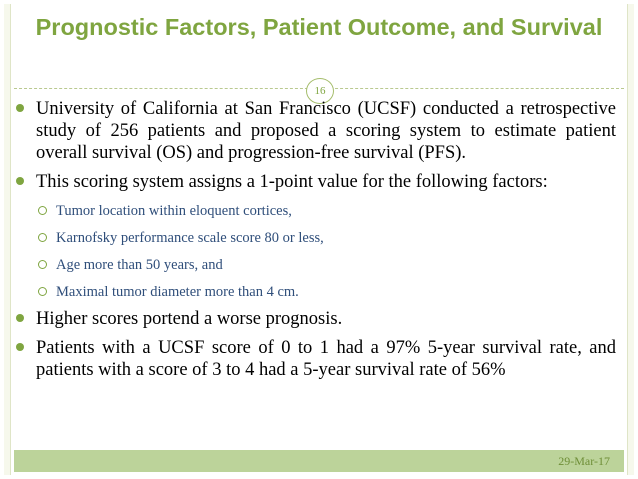  Describe the element at coordinates (315, 292) in the screenshot. I see `subbullet-item: Maximal tumor diameter more than 4 cm.` at that location.